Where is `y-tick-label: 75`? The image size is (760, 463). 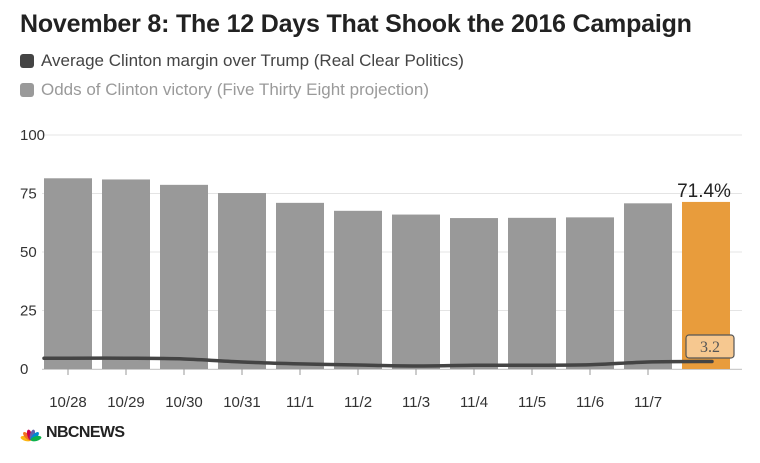
y-tick-label: 75 is located at coordinates (28, 194).